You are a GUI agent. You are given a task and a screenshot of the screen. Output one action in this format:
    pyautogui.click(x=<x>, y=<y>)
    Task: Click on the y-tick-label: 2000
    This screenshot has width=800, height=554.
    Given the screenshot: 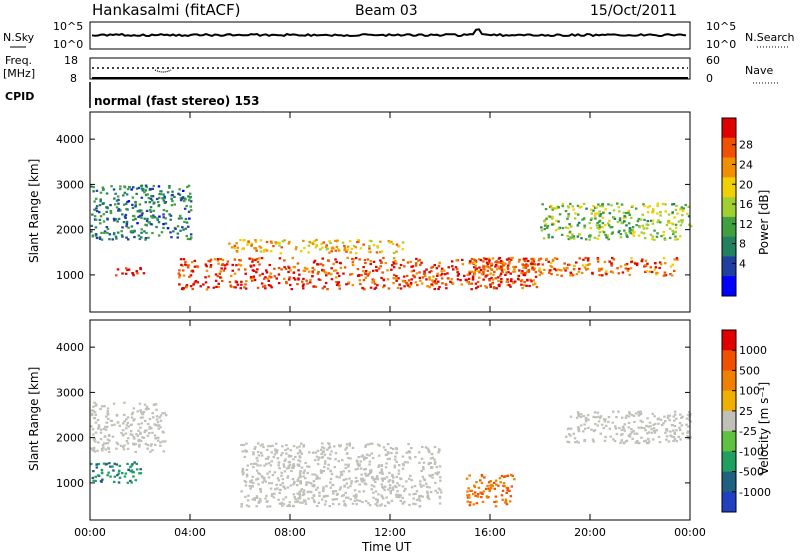 What is the action you would take?
    pyautogui.click(x=70, y=230)
    